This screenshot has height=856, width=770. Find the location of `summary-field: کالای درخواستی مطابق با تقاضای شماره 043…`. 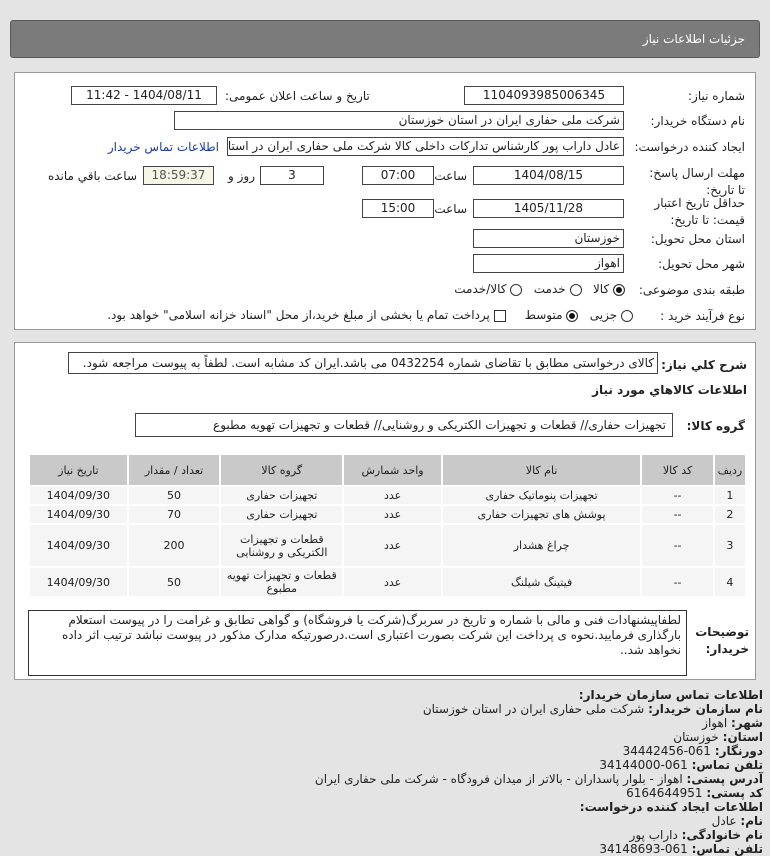

summary-field: کالای درخواستی مطابق با تقاضای شماره 043… is located at coordinates (363, 363).